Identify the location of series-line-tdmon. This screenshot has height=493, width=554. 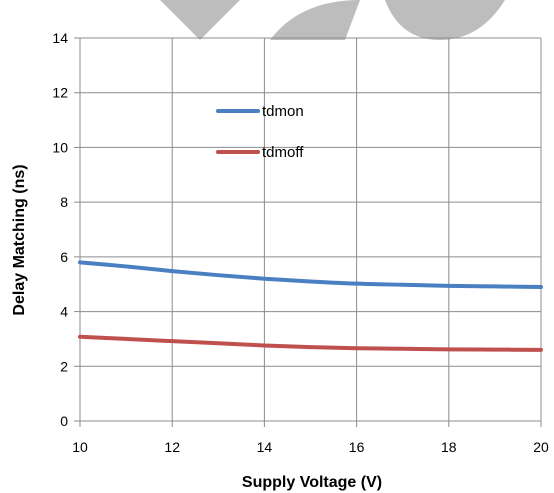
(310, 274).